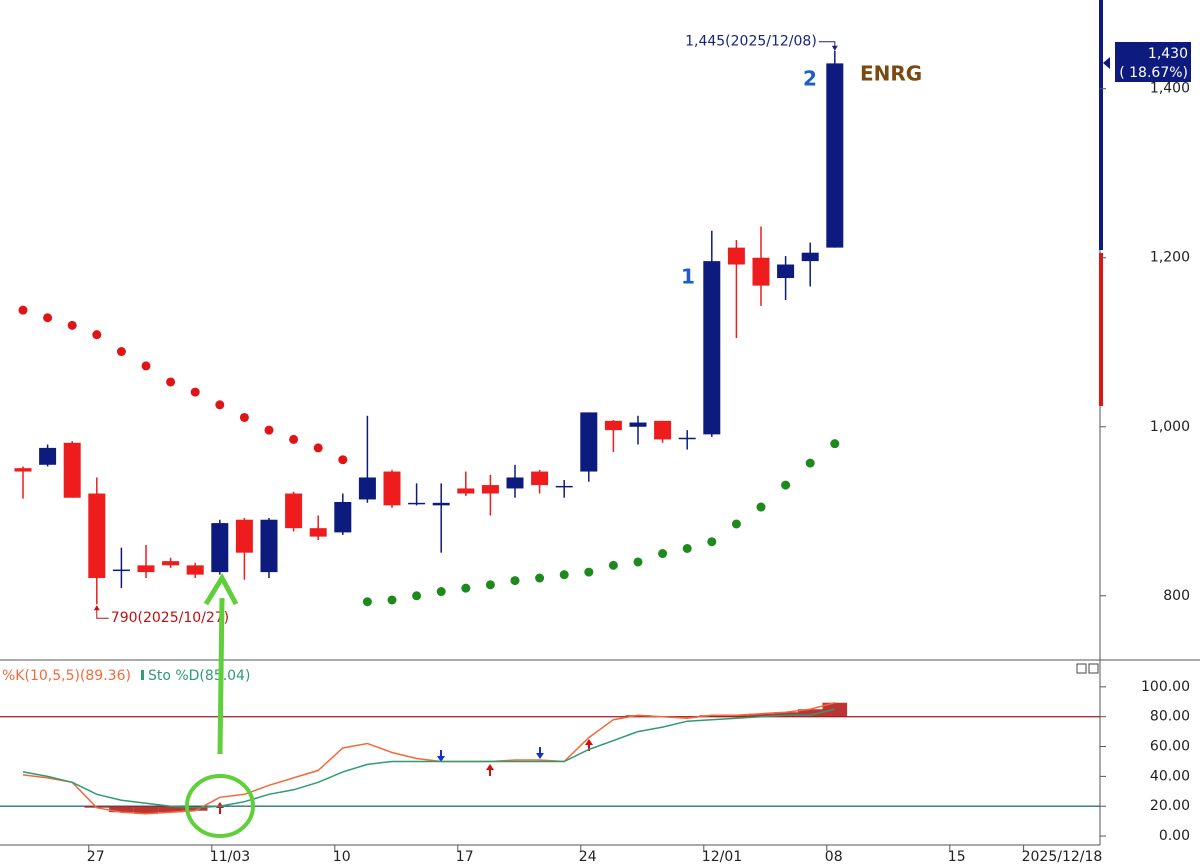  What do you see at coordinates (96, 608) in the screenshot?
I see `min-arrowhead` at bounding box center [96, 608].